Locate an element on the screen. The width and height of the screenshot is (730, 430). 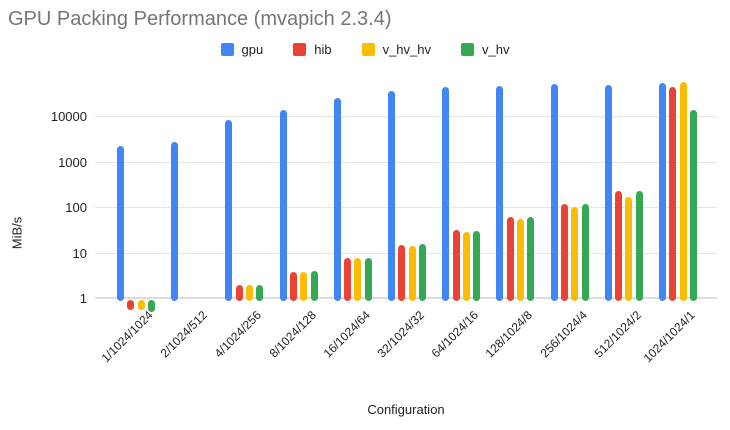
x-tick-label: 2/1024/512 is located at coordinates (184, 334).